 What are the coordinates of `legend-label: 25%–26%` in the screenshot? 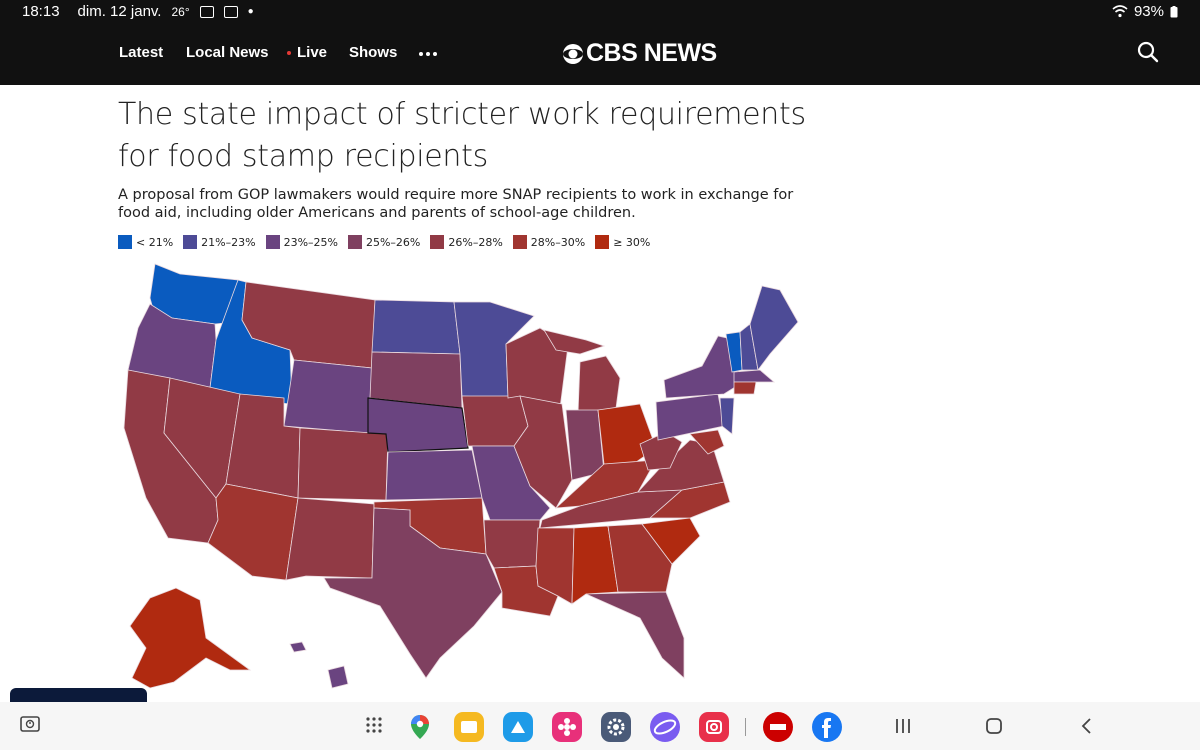 It's located at (393, 242).